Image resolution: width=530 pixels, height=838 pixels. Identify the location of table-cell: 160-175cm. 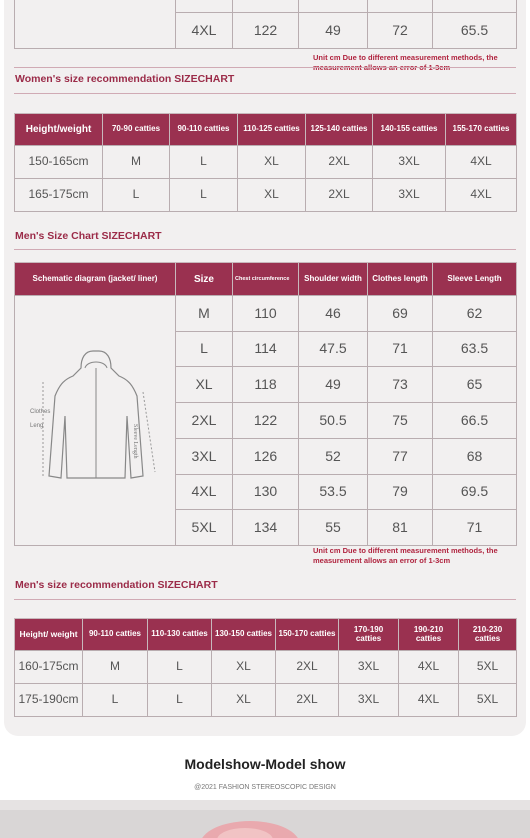
(48, 667).